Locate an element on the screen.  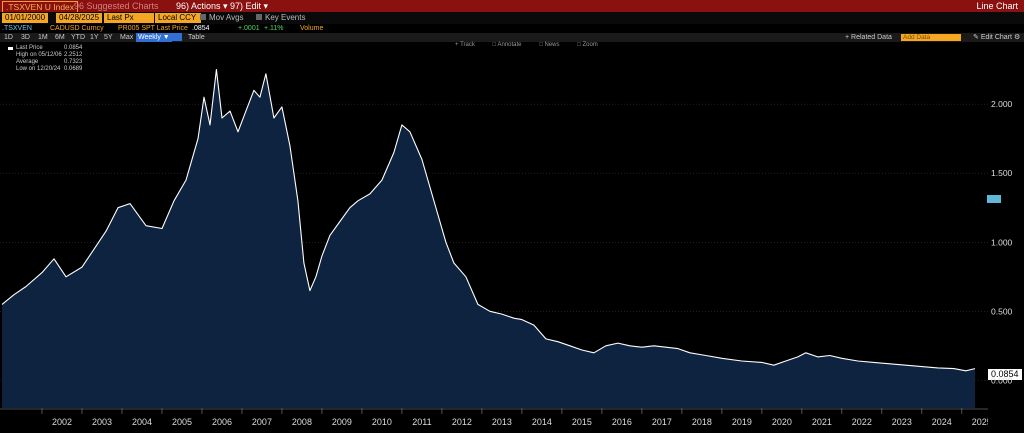
x-tick-label: 2025 is located at coordinates (980, 422).